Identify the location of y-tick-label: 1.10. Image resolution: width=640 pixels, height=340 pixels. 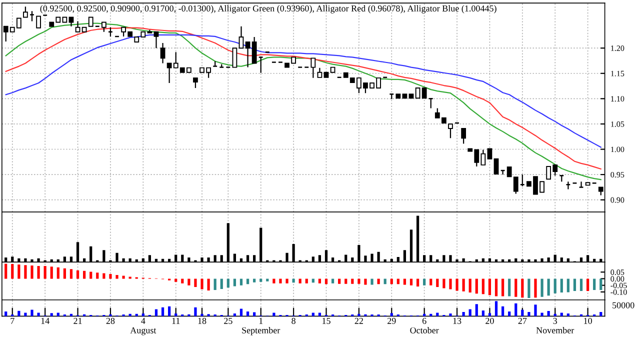
(617, 99).